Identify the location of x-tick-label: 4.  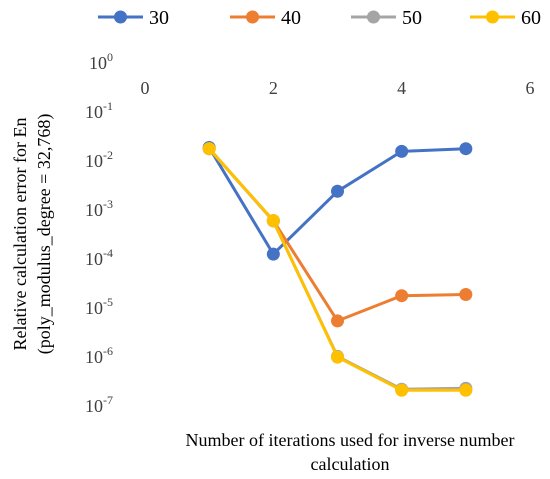
(401, 88).